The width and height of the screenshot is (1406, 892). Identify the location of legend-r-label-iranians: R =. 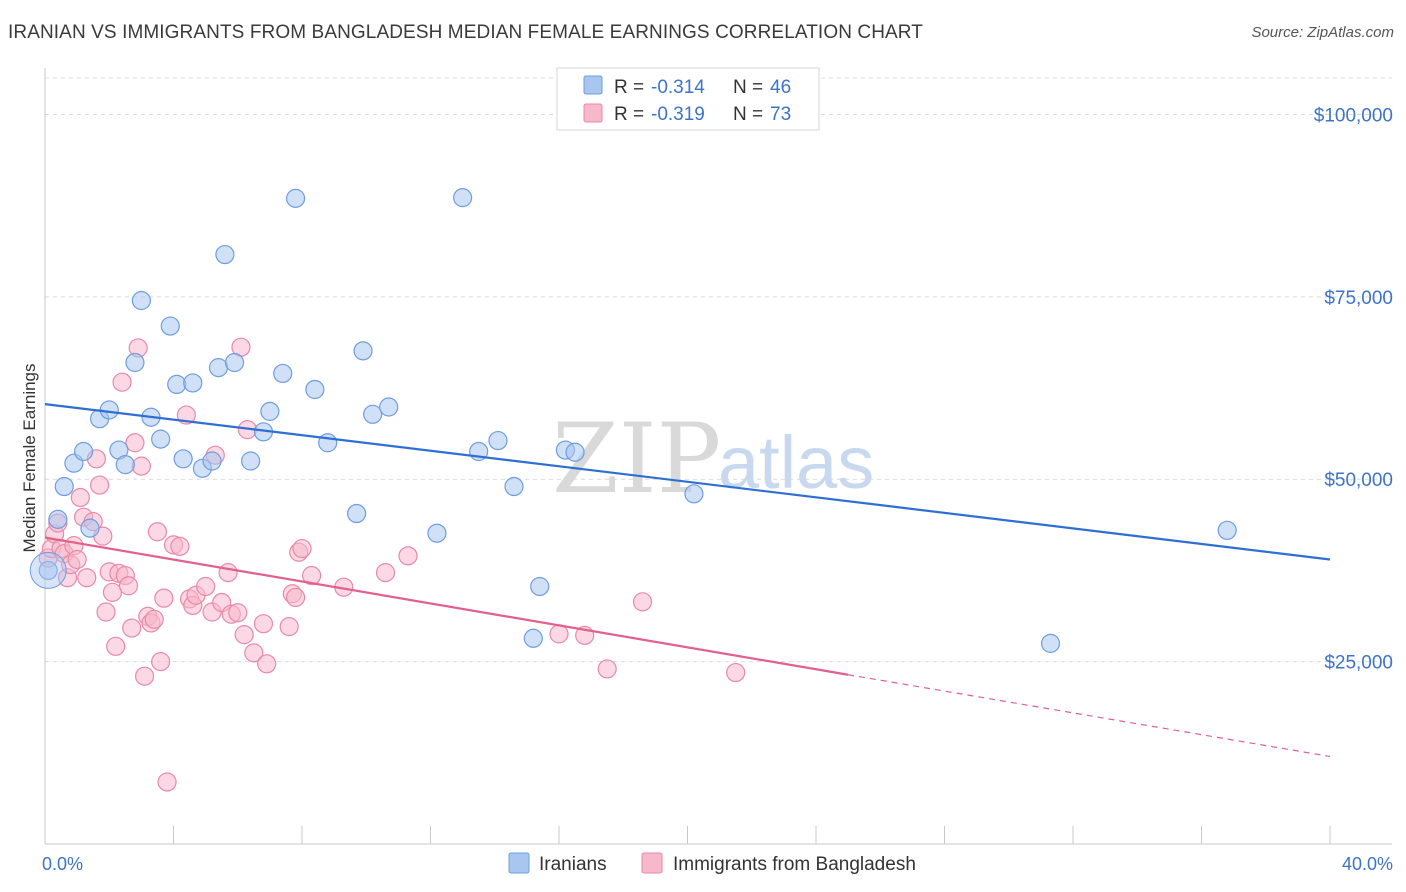
(629, 87).